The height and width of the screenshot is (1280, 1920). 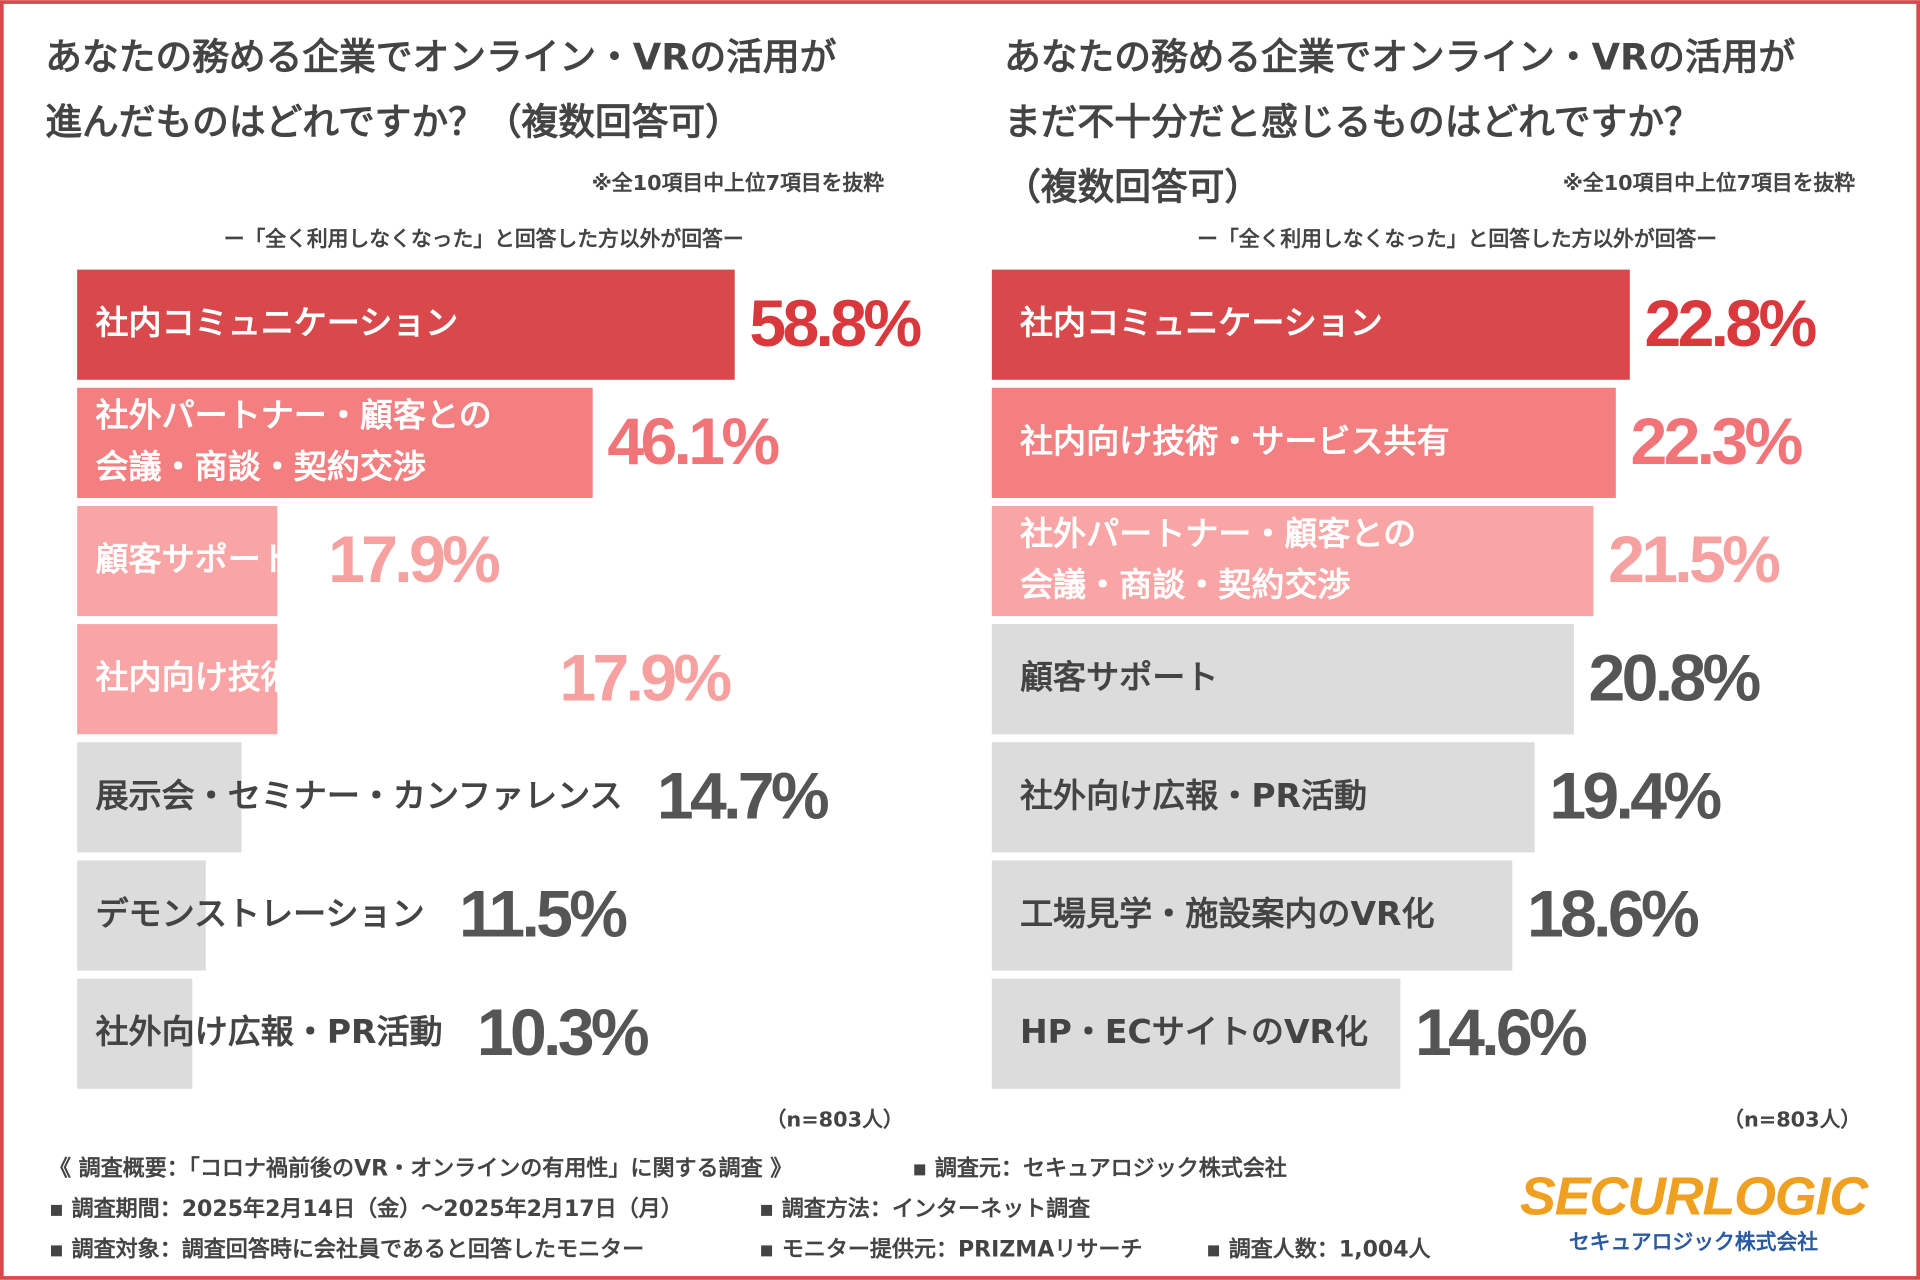 What do you see at coordinates (925, 1209) in the screenshot?
I see `footer-text: ▪ 調査方法：インターネット調査` at bounding box center [925, 1209].